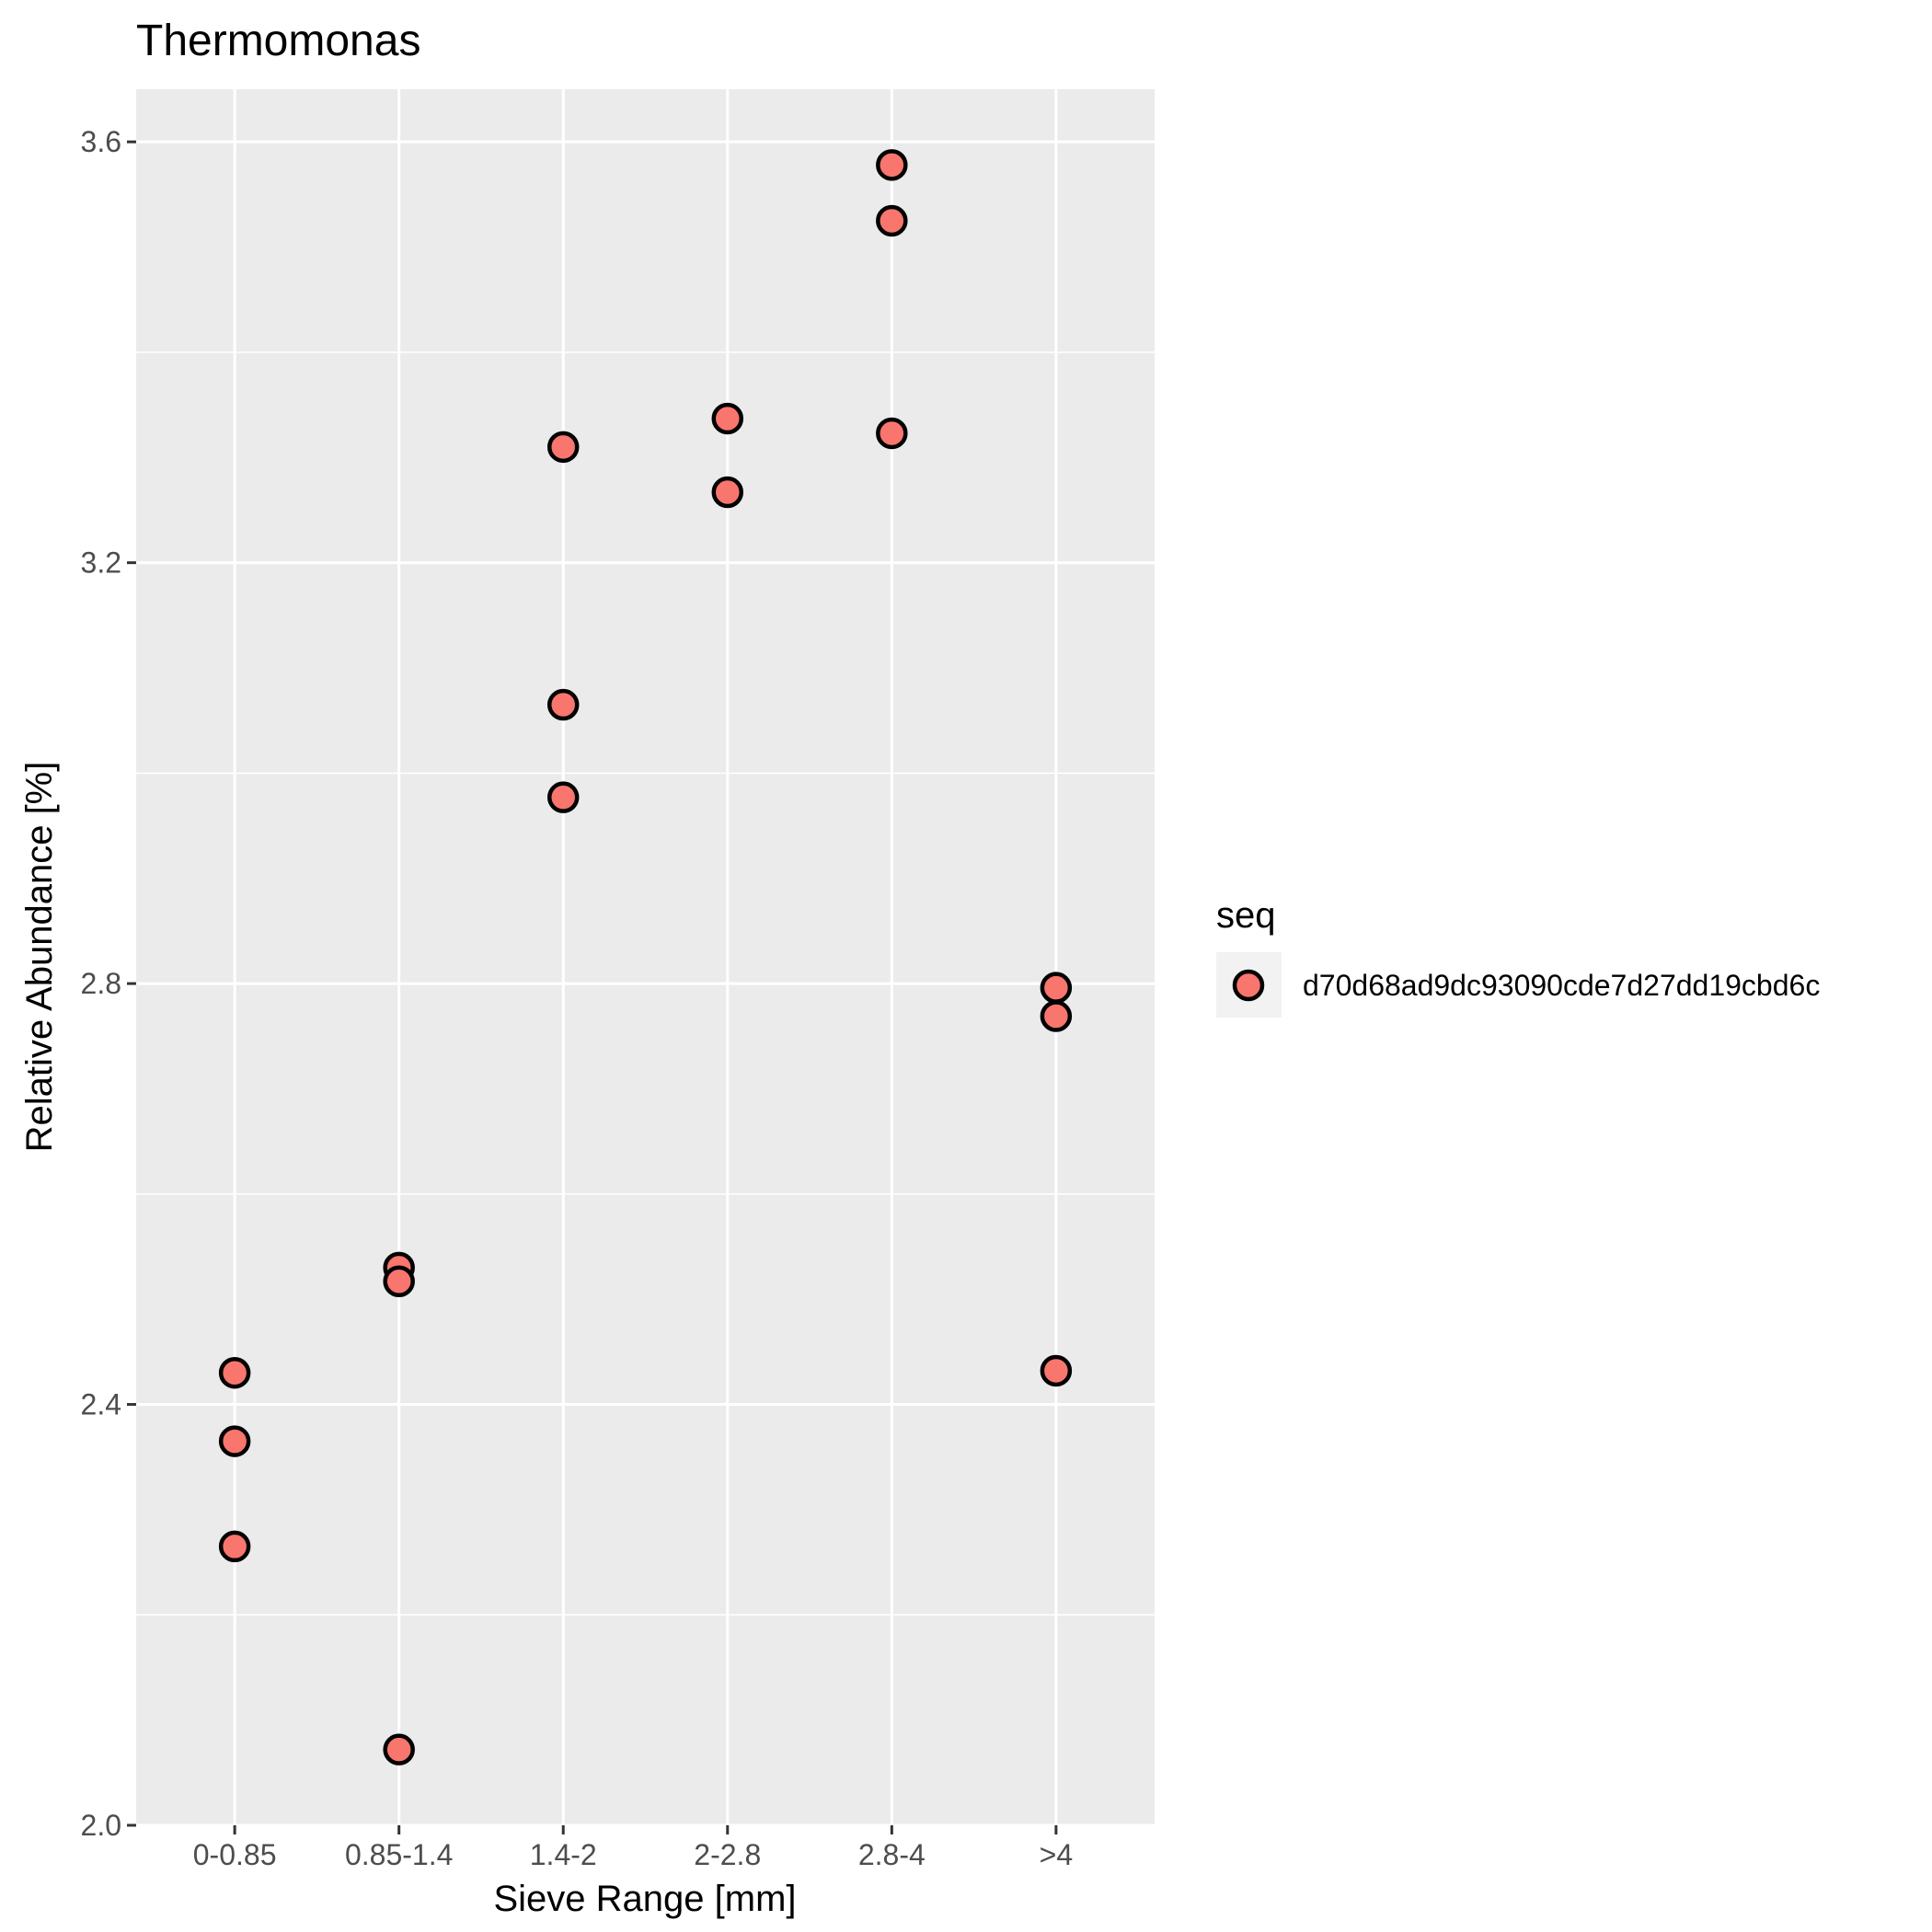 The image size is (1932, 1932). What do you see at coordinates (101, 1825) in the screenshot?
I see `y-tick-label: 2.0` at bounding box center [101, 1825].